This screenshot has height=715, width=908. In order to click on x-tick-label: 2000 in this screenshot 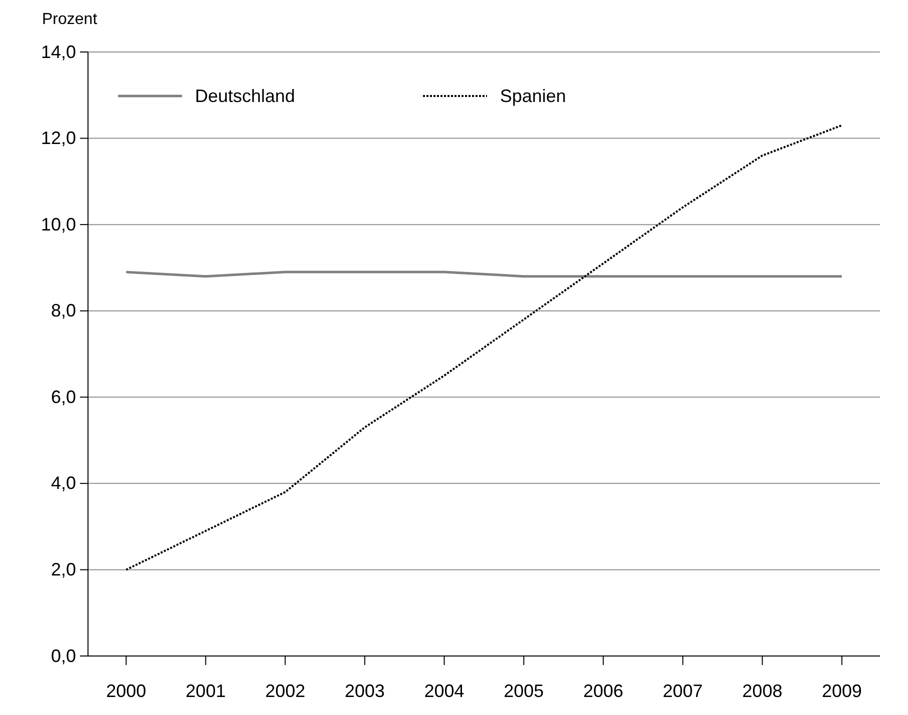, I will do `click(126, 690)`.